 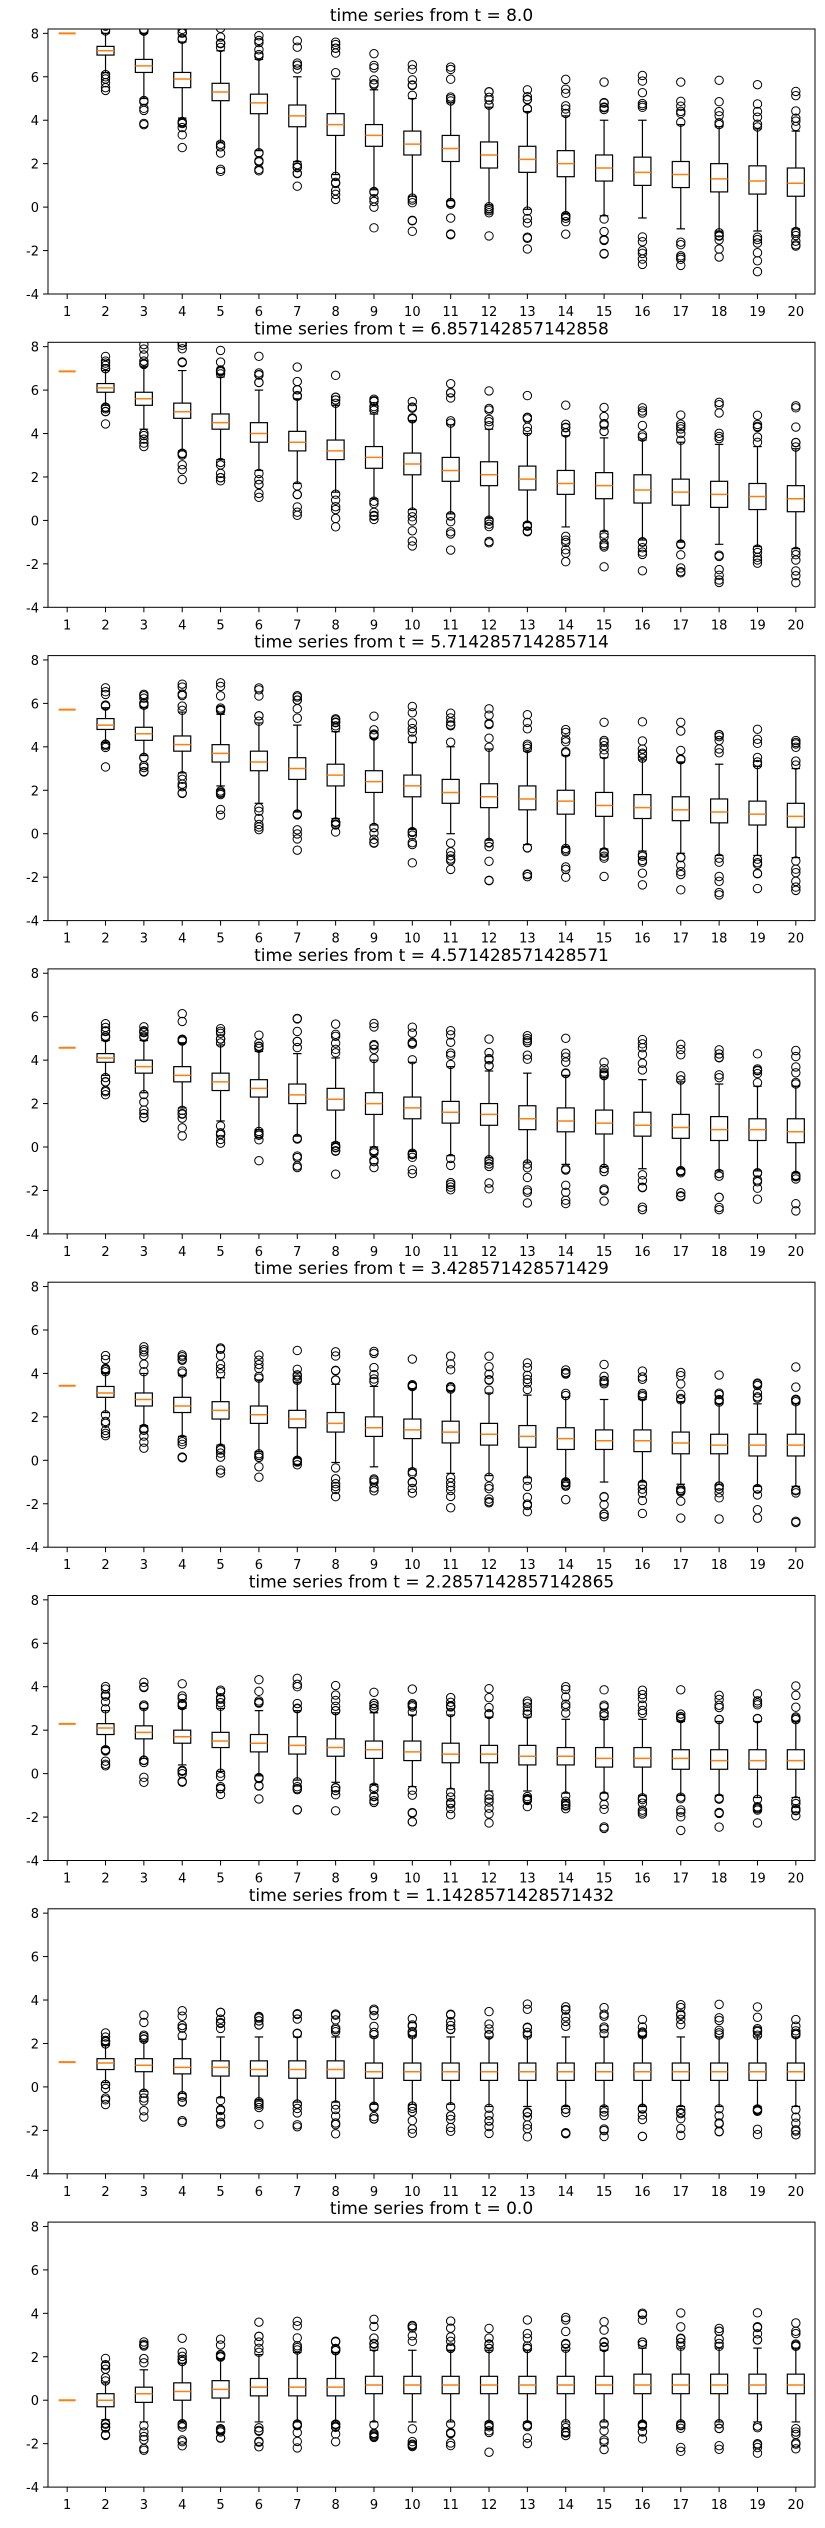 What do you see at coordinates (297, 939) in the screenshot?
I see `x-tick-label: 7` at bounding box center [297, 939].